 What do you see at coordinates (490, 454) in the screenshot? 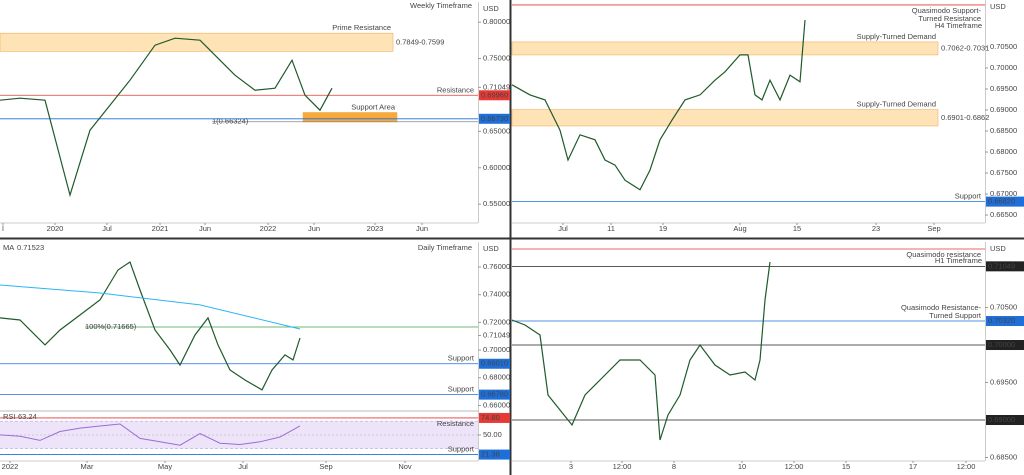
I see `price-label: 21.38` at bounding box center [490, 454].